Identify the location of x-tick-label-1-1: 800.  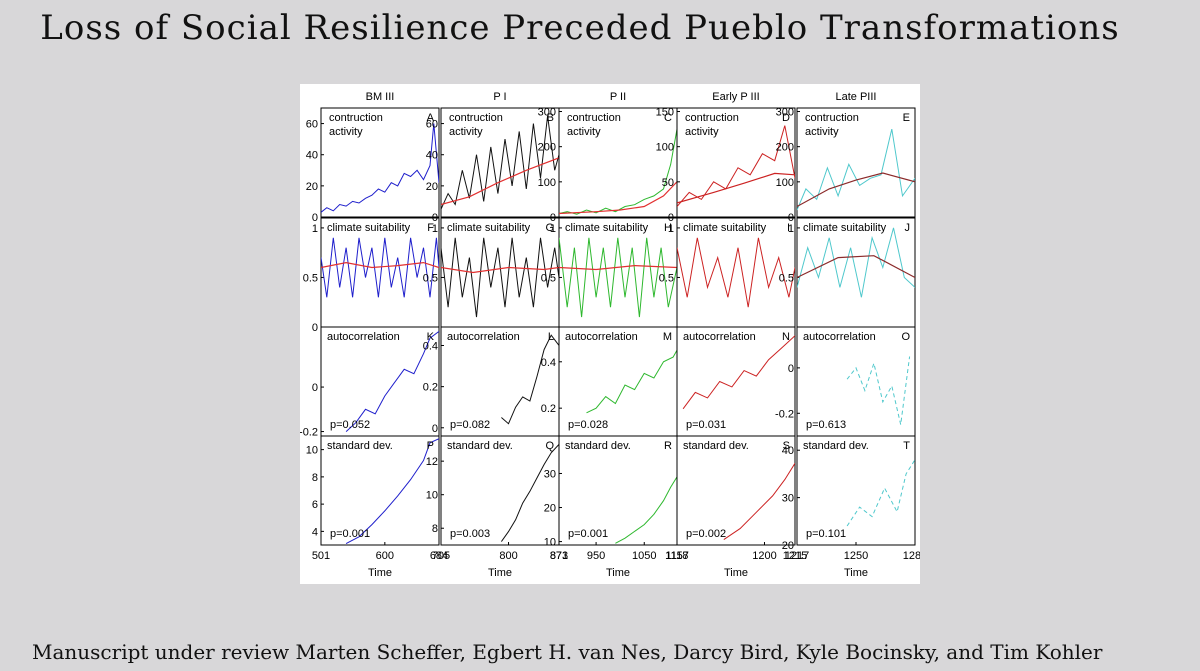
(508, 556).